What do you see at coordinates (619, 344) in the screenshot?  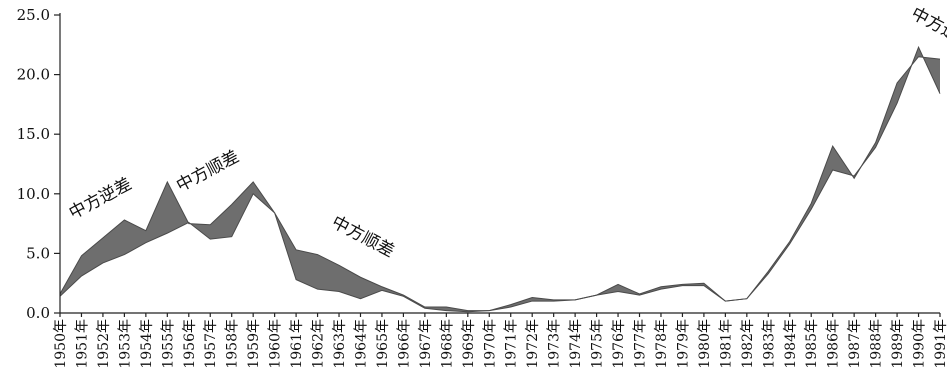 I see `x-tick-label: 1976年` at bounding box center [619, 344].